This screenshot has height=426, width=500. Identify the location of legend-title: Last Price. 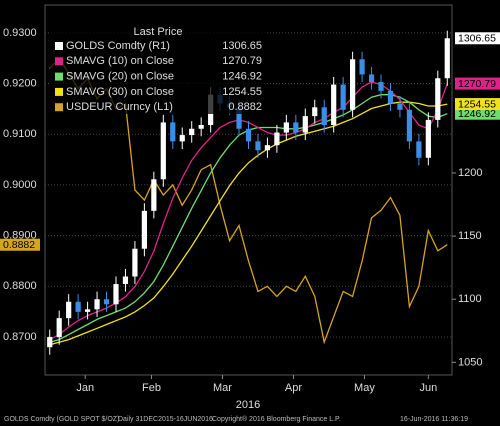
(158, 32).